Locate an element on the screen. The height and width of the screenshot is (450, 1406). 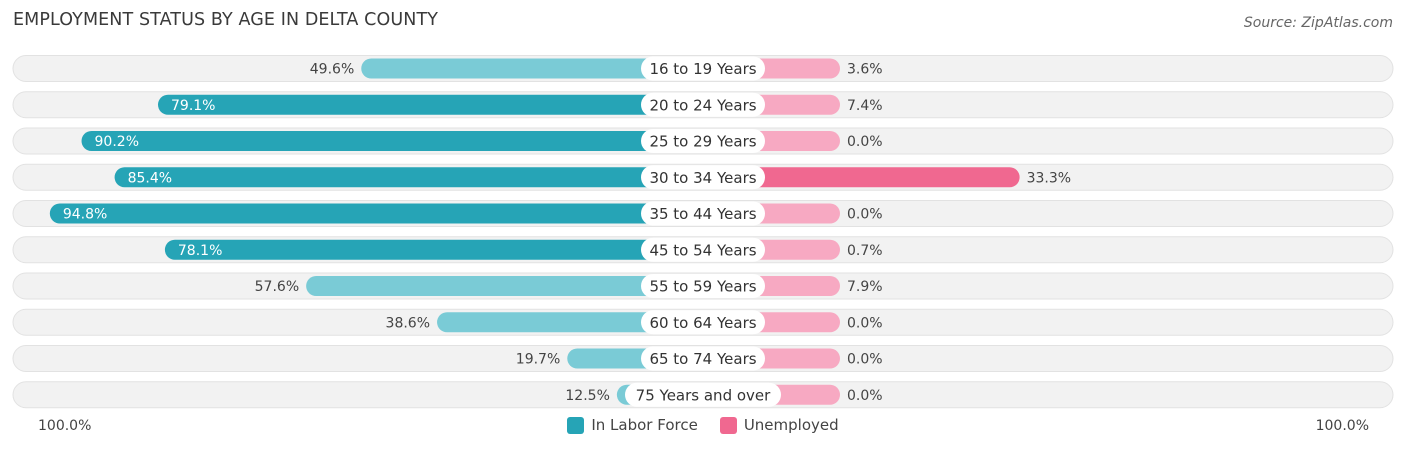
value-label-labor-force: 38.6% is located at coordinates (408, 323).